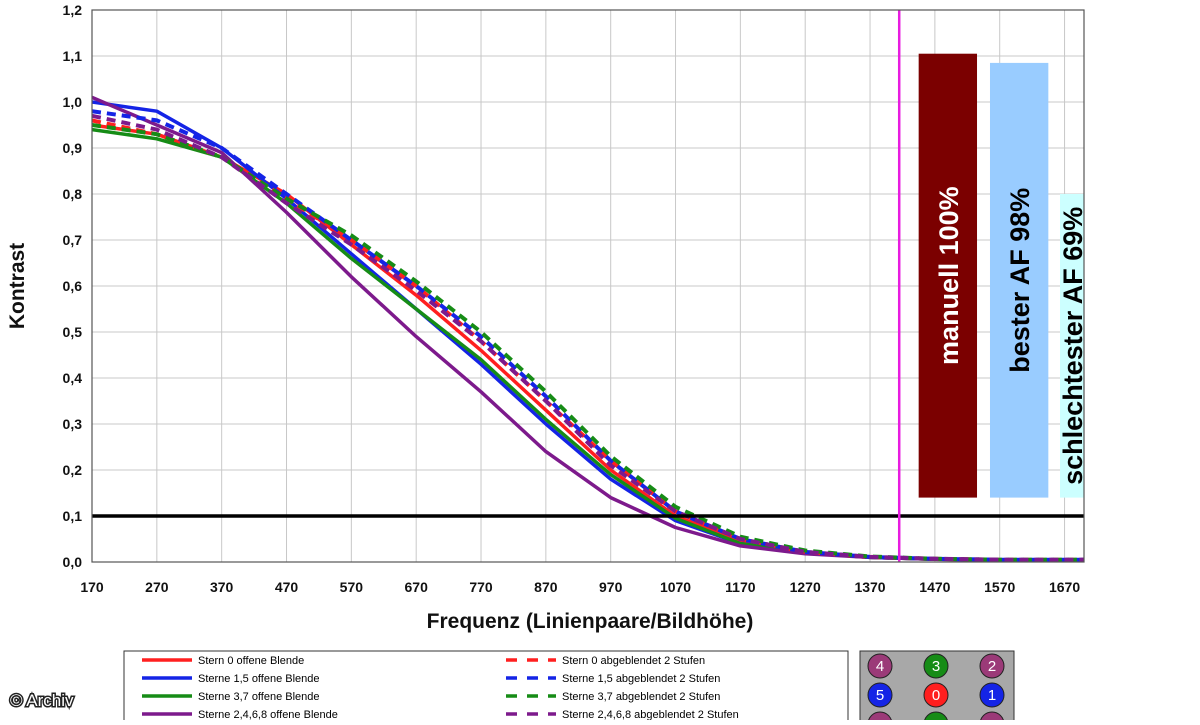 The height and width of the screenshot is (725, 1200). What do you see at coordinates (352, 587) in the screenshot?
I see `x-tick-label: 570` at bounding box center [352, 587].